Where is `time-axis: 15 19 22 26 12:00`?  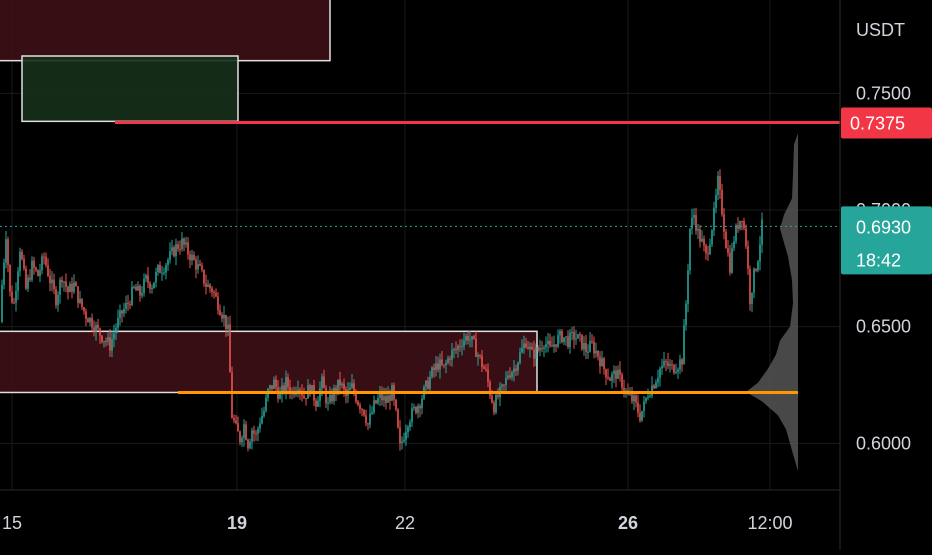
time-axis: 15 19 22 26 12:00 is located at coordinates (397, 523).